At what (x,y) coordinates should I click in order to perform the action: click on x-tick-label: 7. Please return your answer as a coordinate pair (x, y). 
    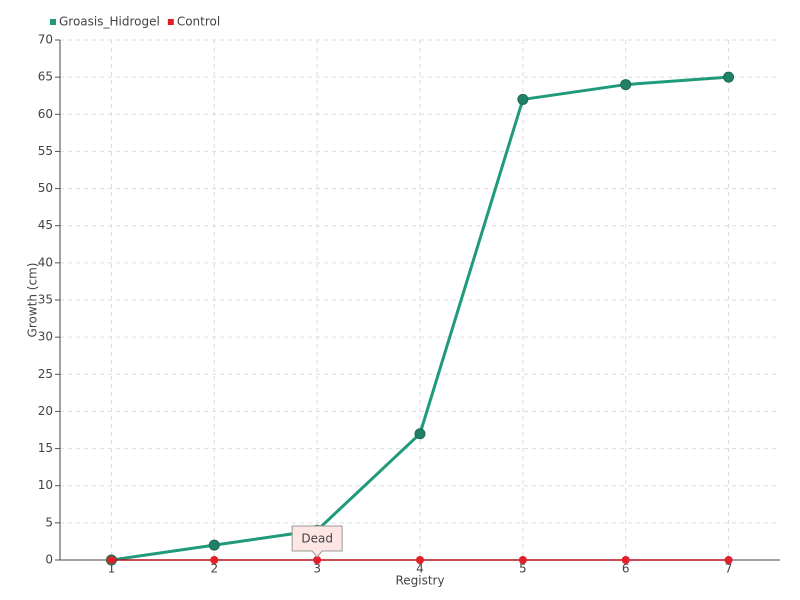
    Looking at the image, I should click on (729, 569).